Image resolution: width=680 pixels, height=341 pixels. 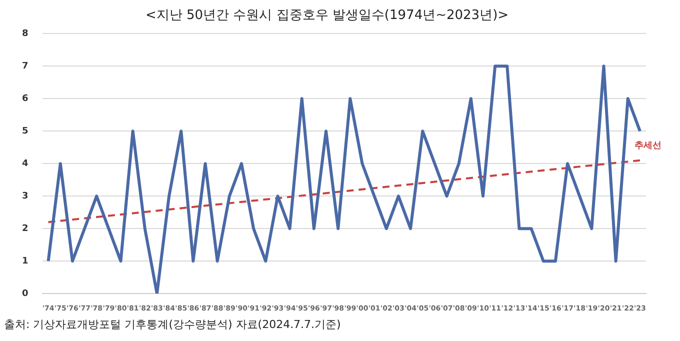 What do you see at coordinates (25, 131) in the screenshot?
I see `y-tick-label: 5` at bounding box center [25, 131].